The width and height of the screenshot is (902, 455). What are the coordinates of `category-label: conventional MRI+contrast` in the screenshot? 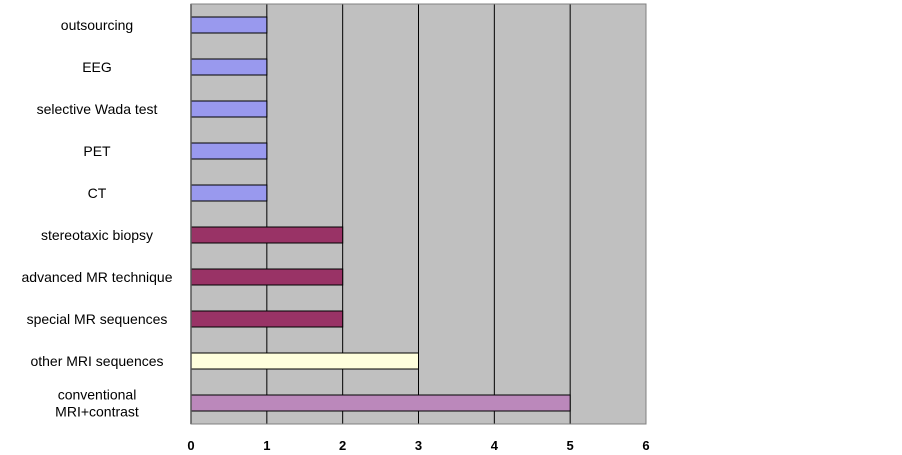 It's located at (97, 403).